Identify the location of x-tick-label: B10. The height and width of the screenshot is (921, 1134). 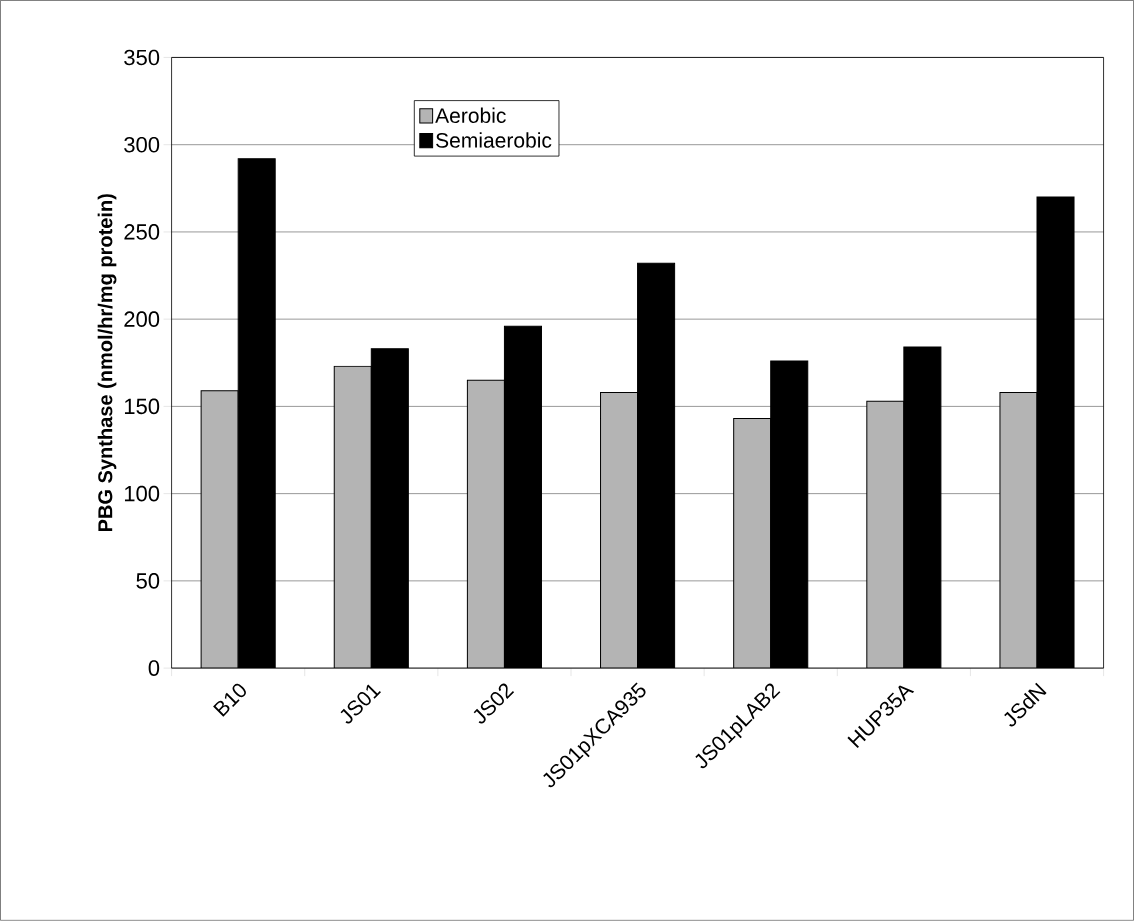
(229, 700).